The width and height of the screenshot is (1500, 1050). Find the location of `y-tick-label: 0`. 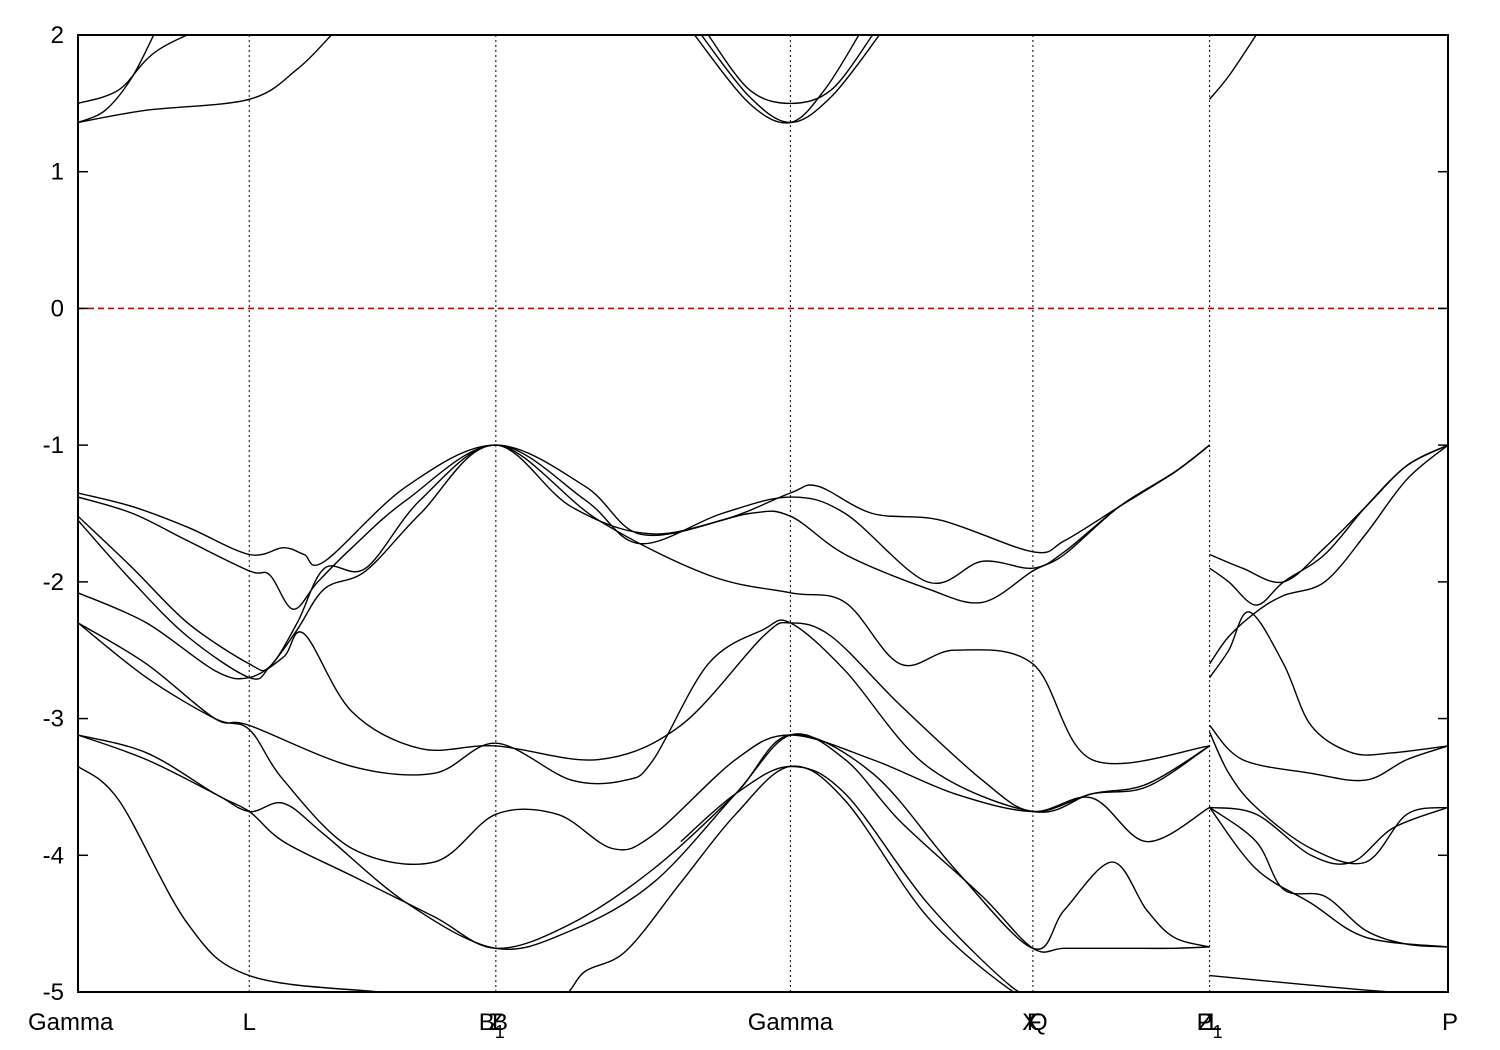

y-tick-label: 0 is located at coordinates (57, 308).